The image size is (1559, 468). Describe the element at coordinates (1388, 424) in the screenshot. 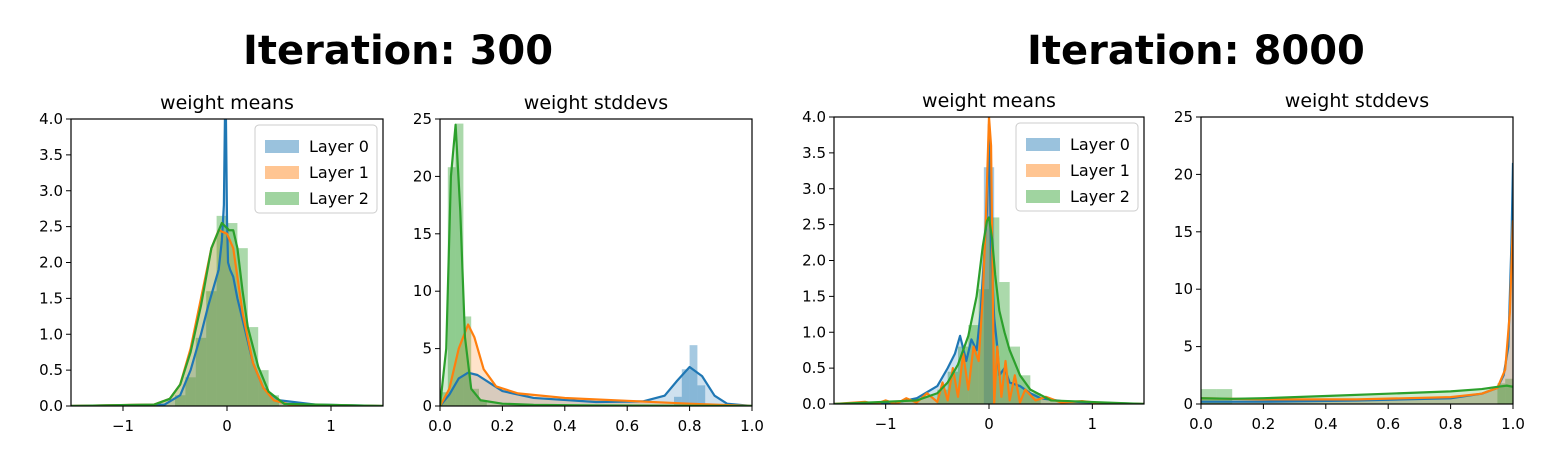

I see `x-tick-label: 0.6` at that location.